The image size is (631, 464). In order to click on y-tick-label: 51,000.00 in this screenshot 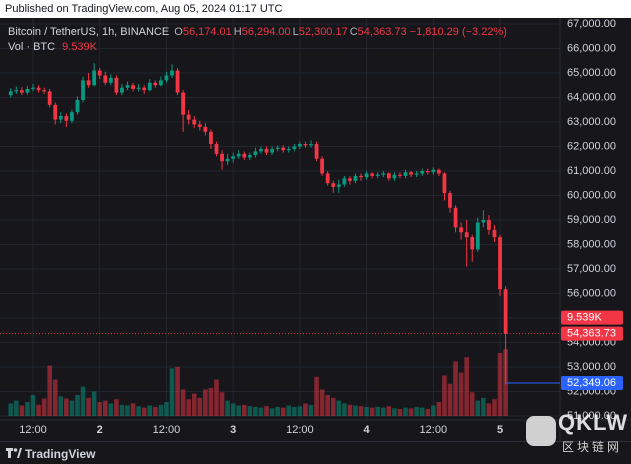, I will do `click(591, 416)`.